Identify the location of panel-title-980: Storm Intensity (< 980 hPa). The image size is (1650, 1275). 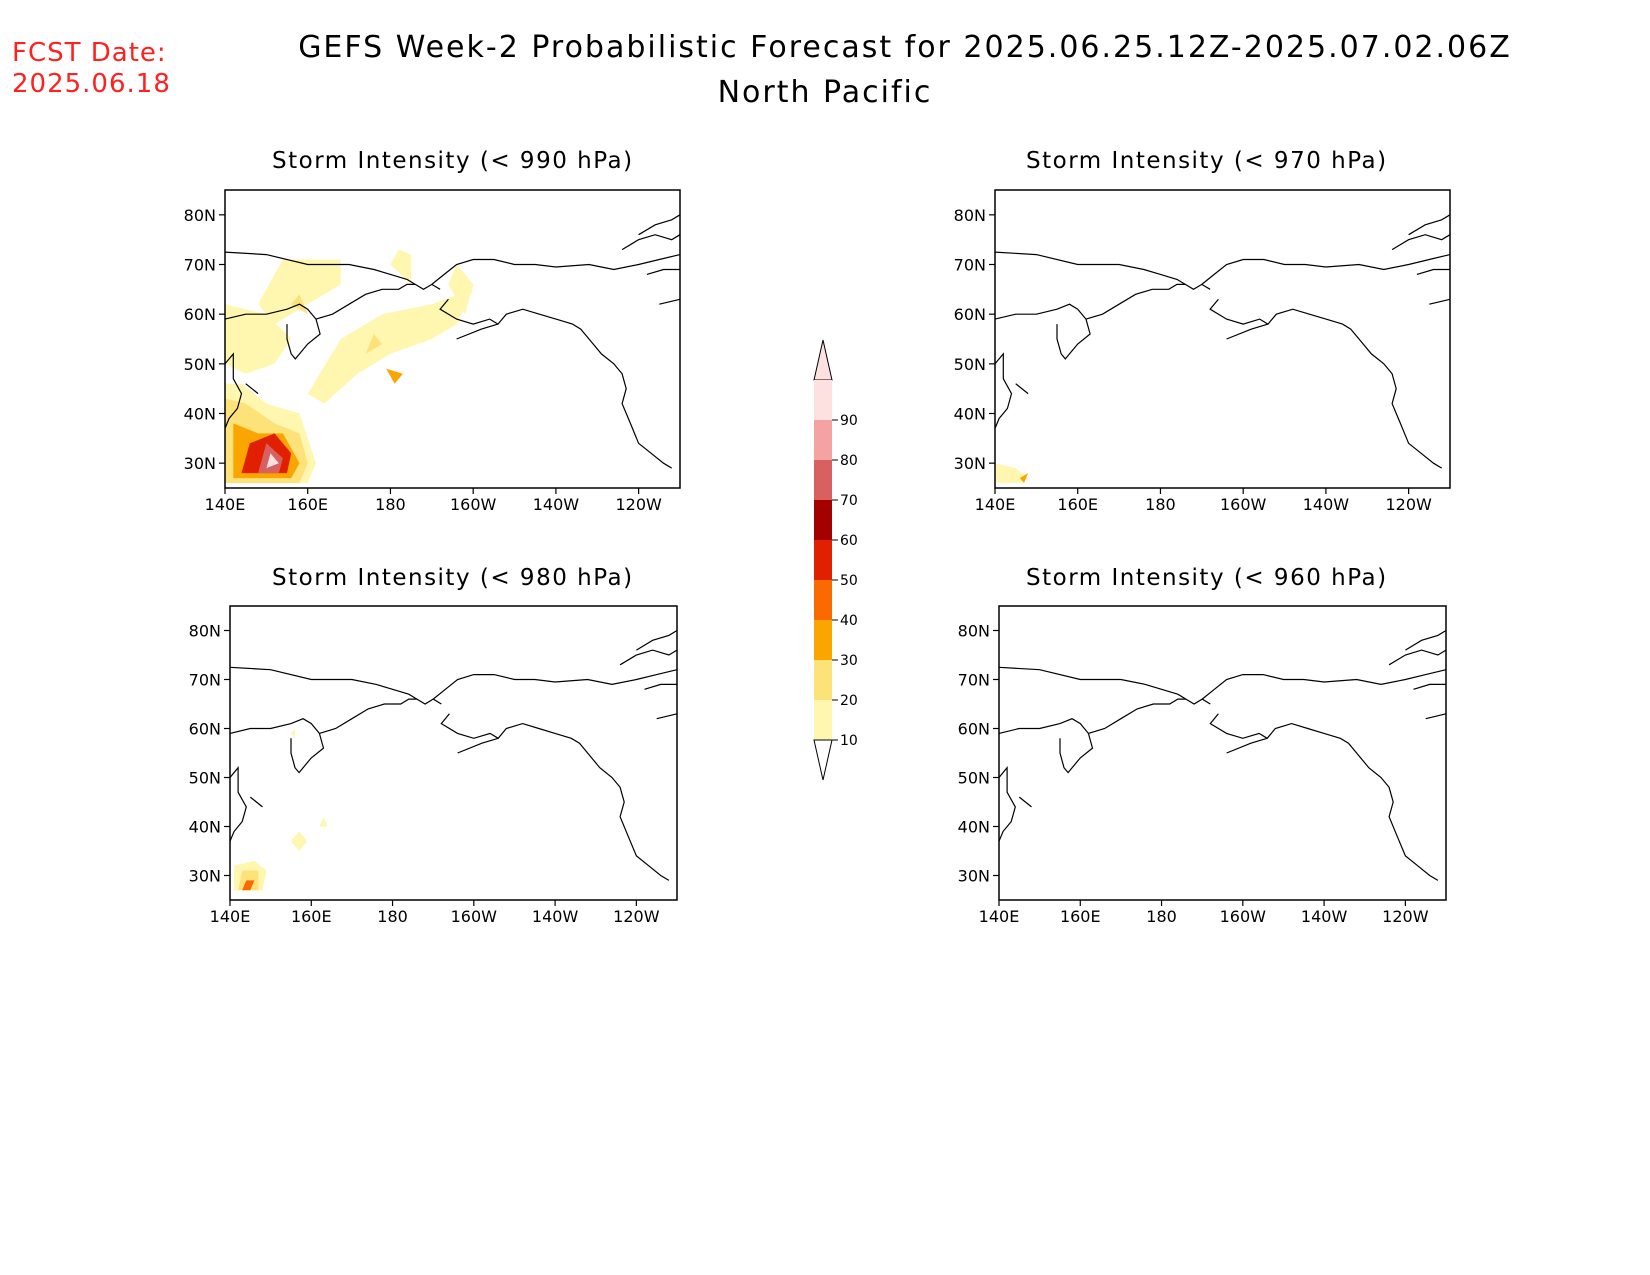
(453, 578).